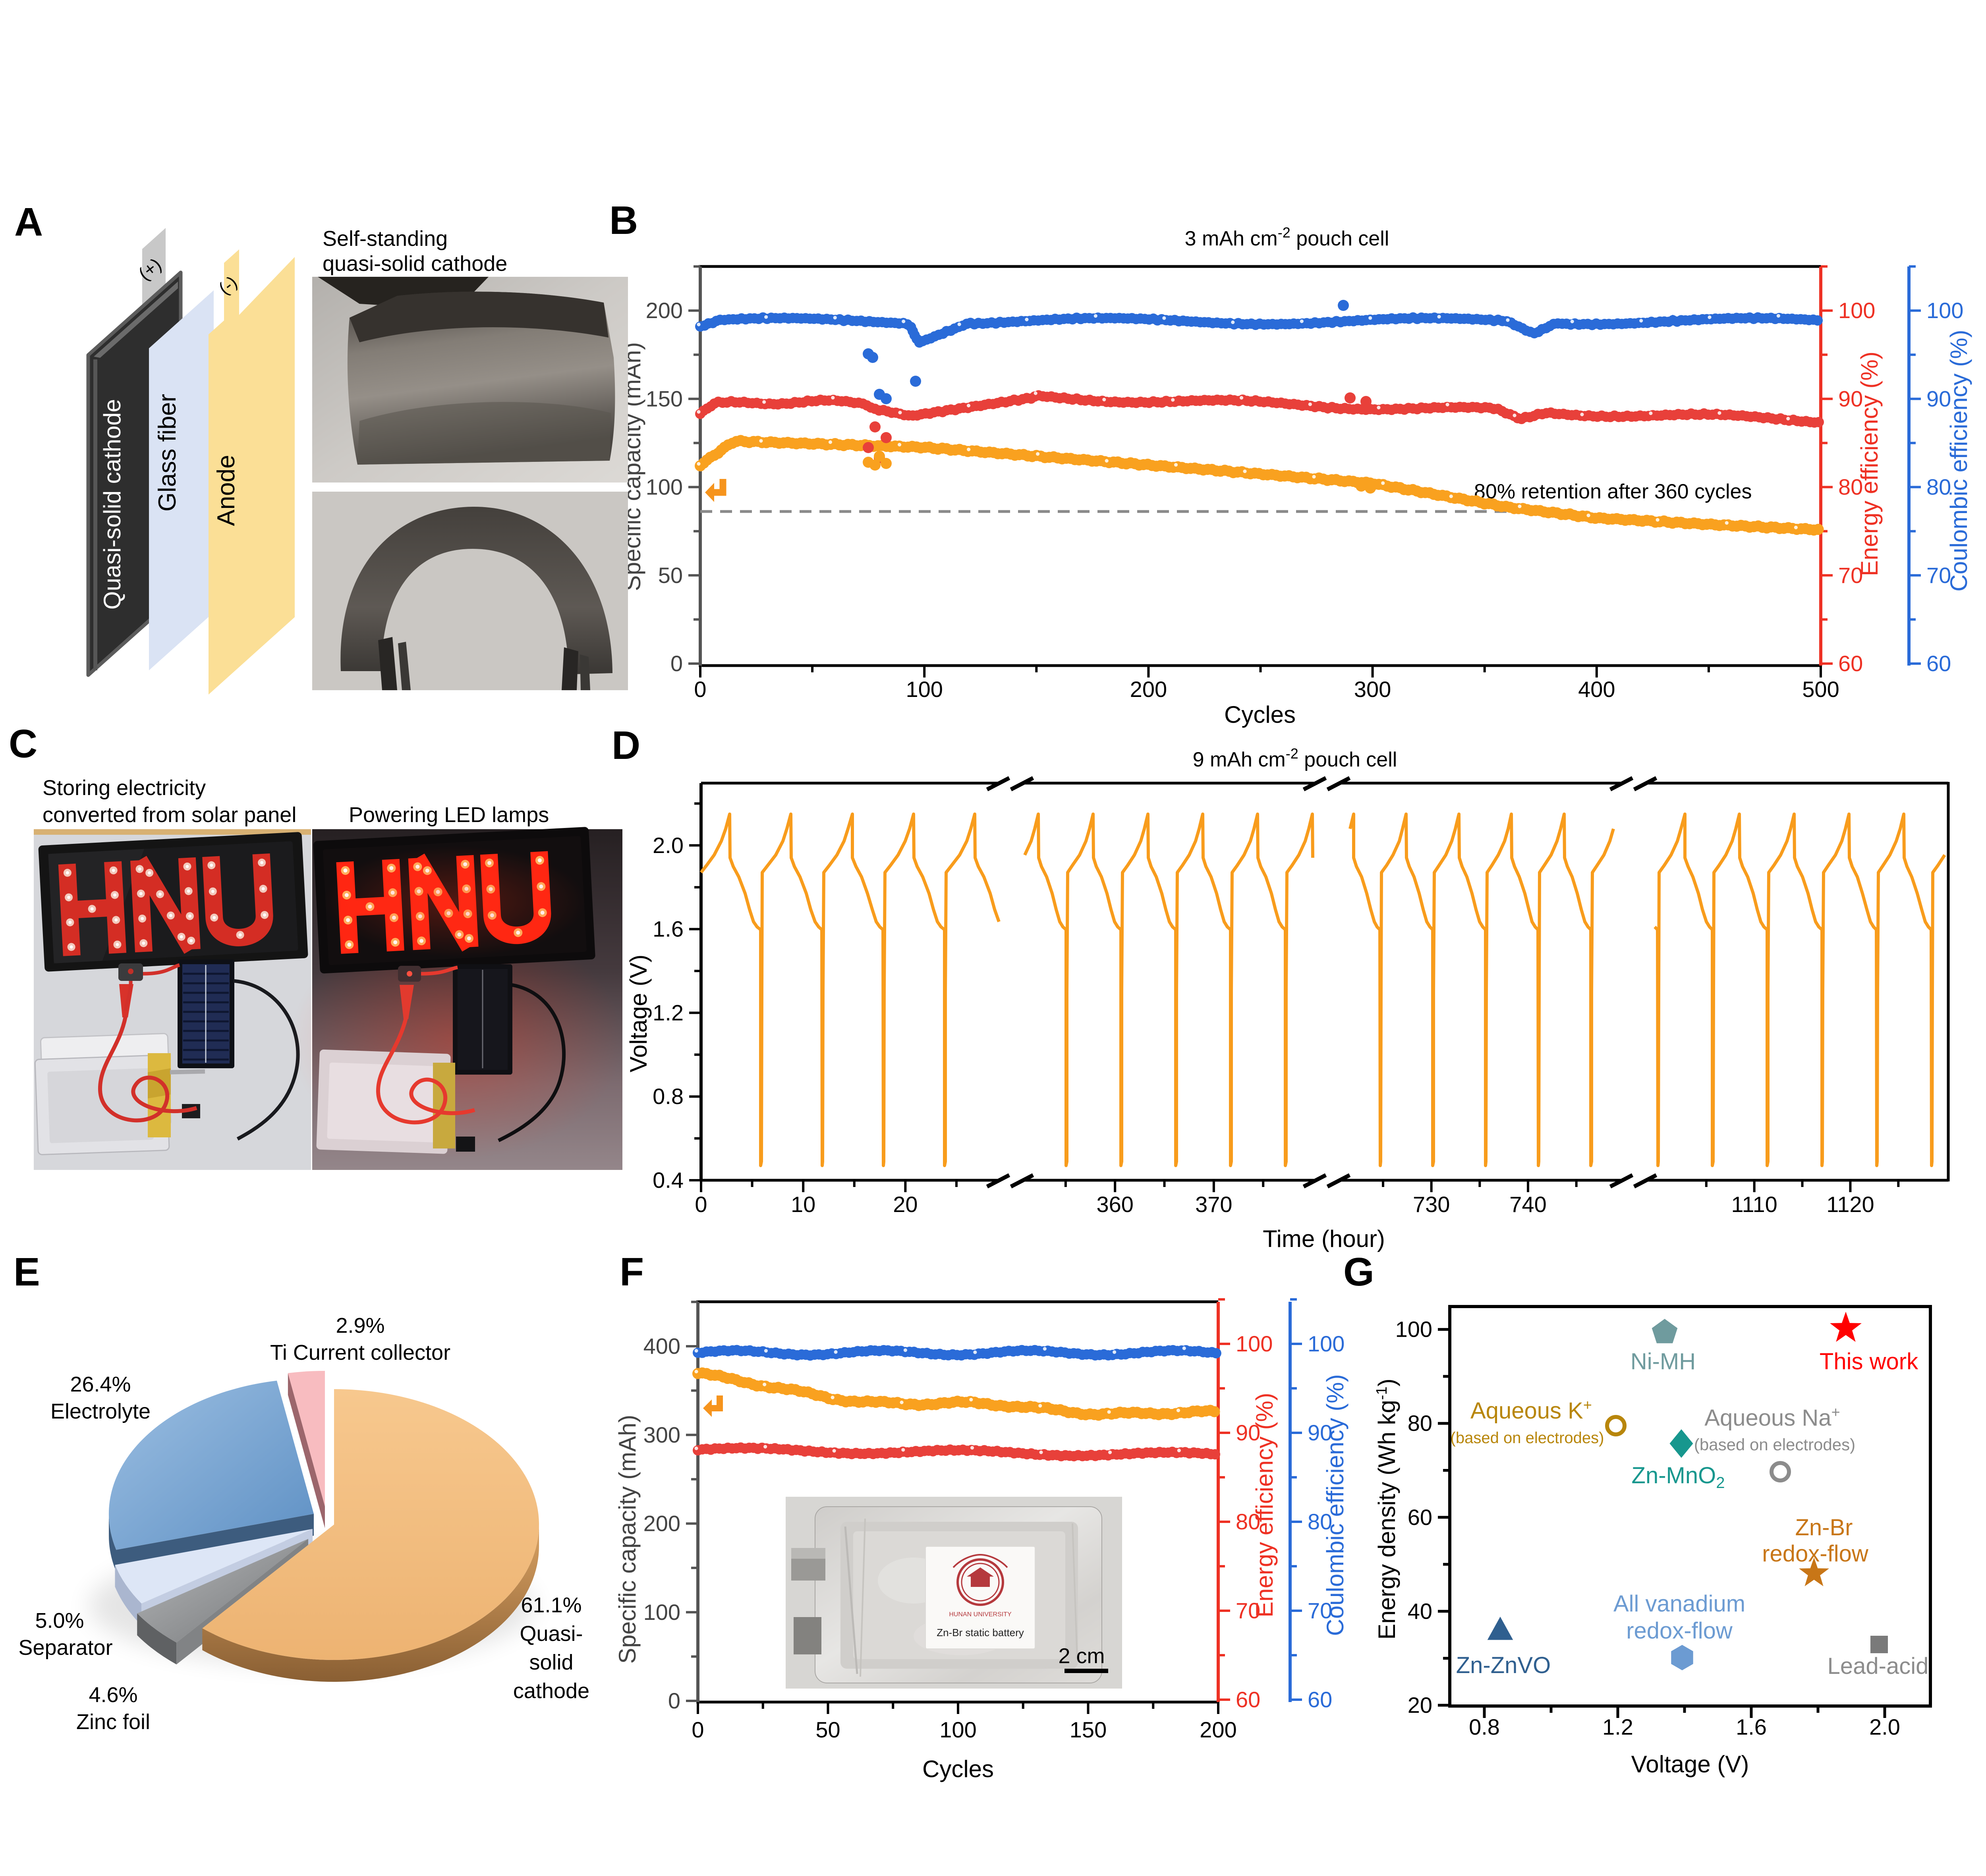 The height and width of the screenshot is (1876, 1986). Describe the element at coordinates (1772, 1417) in the screenshot. I see `svg-text: Aqueous Na+` at that location.